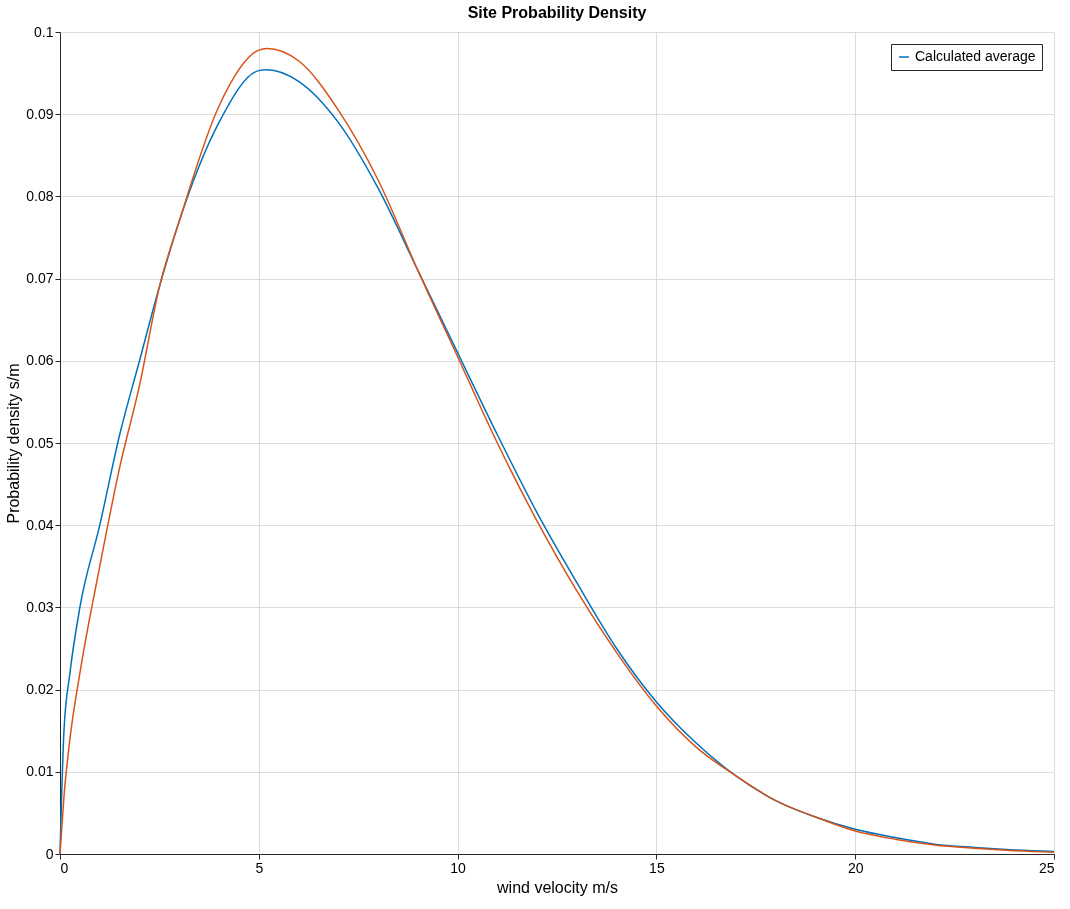 Image resolution: width=1070 pixels, height=909 pixels. I want to click on y-tick-label: 0.04, so click(40, 524).